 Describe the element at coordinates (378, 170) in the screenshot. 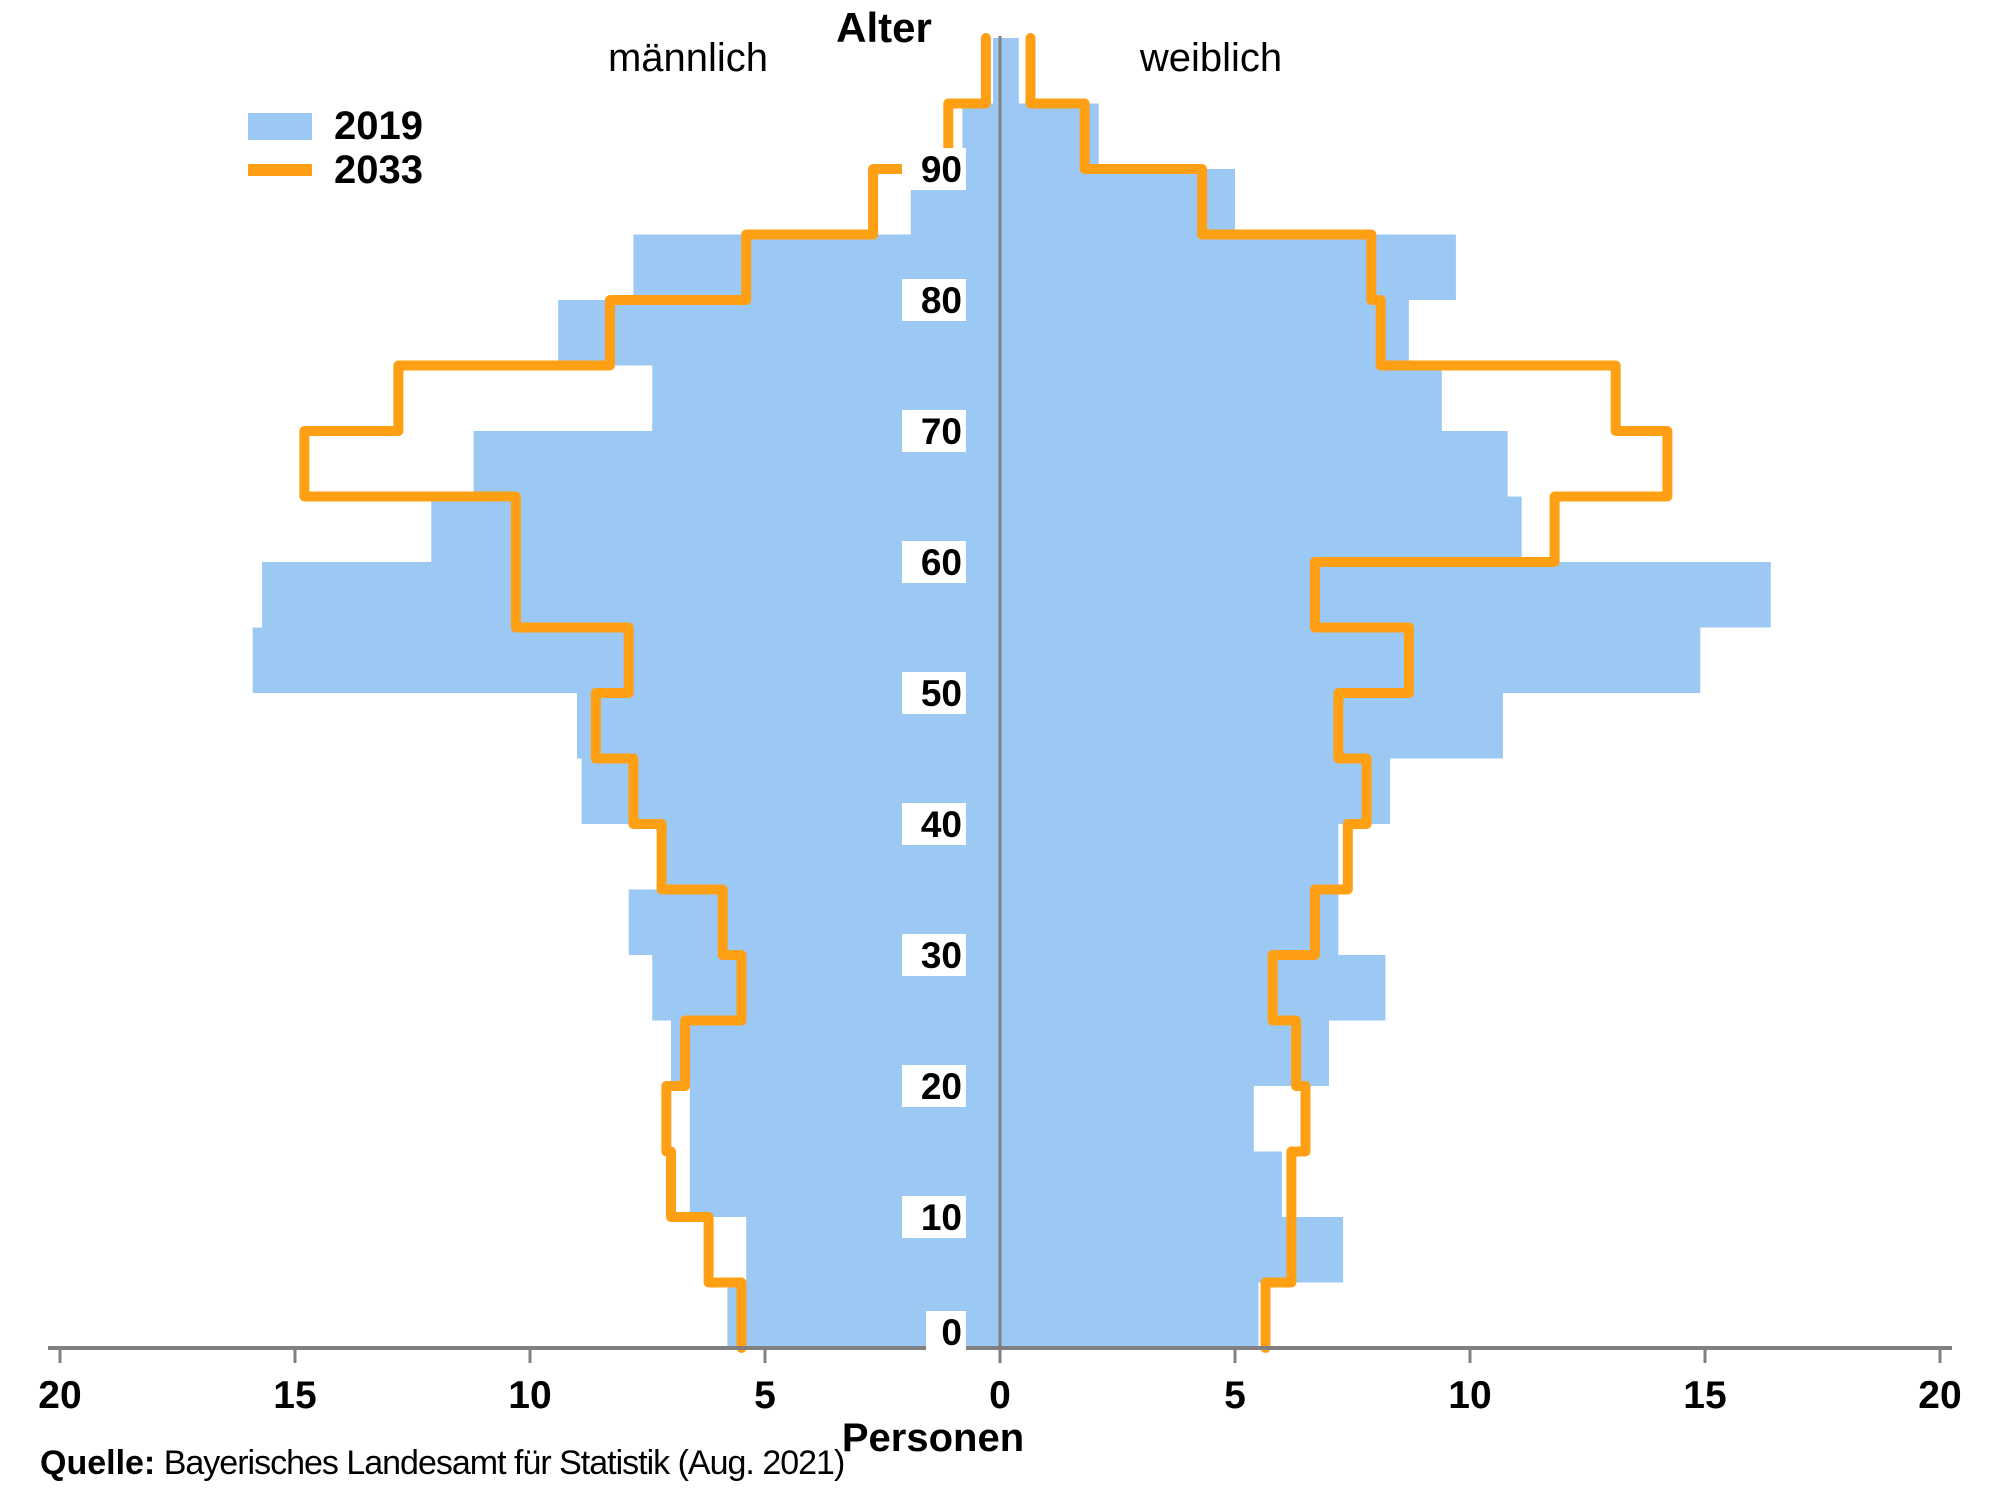

I see `legend-label-2033: 2033` at that location.